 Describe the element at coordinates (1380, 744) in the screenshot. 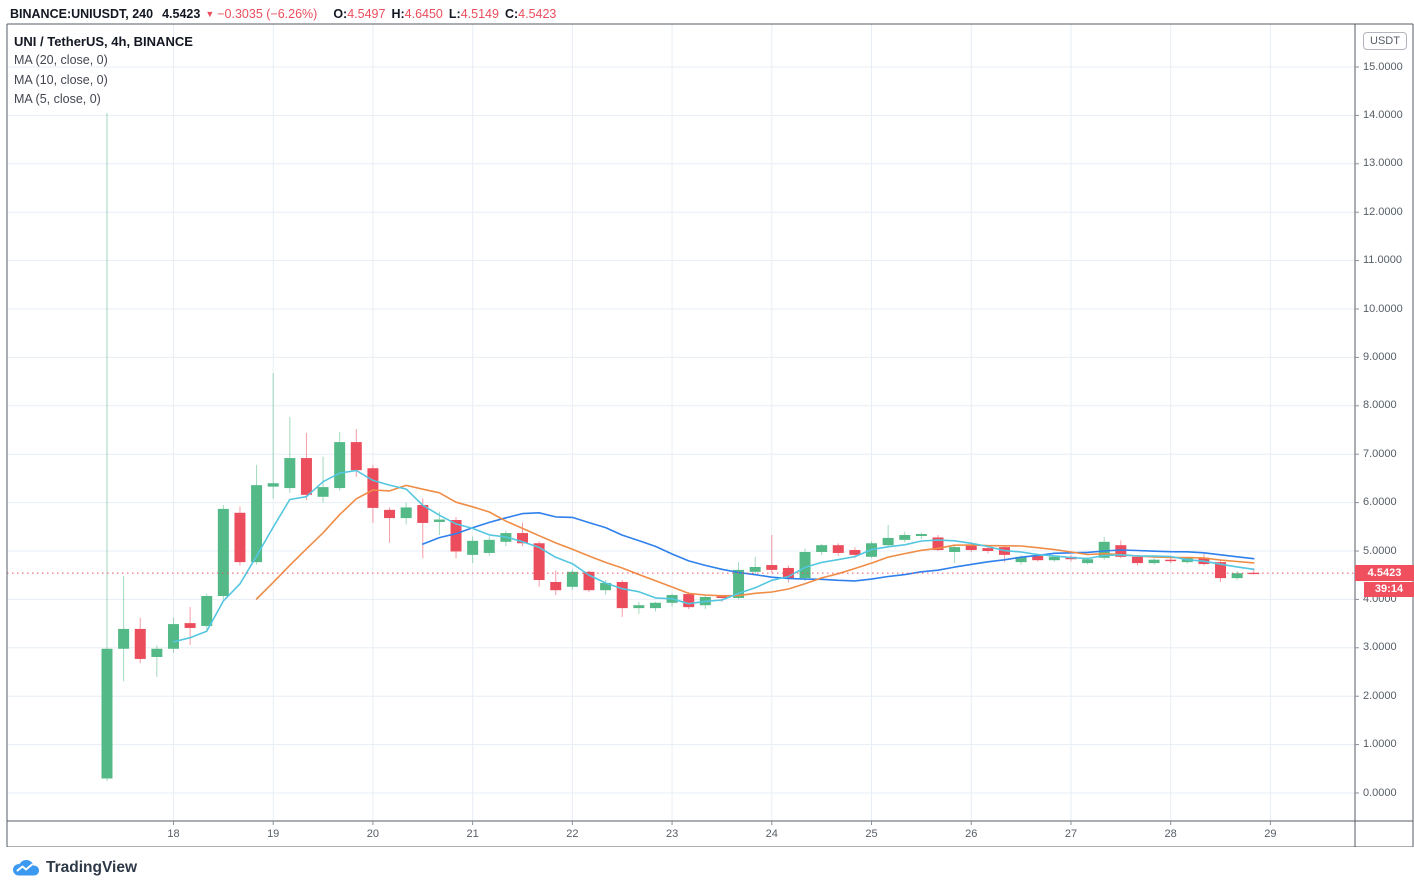

I see `price-axis-label: 1.0000` at that location.